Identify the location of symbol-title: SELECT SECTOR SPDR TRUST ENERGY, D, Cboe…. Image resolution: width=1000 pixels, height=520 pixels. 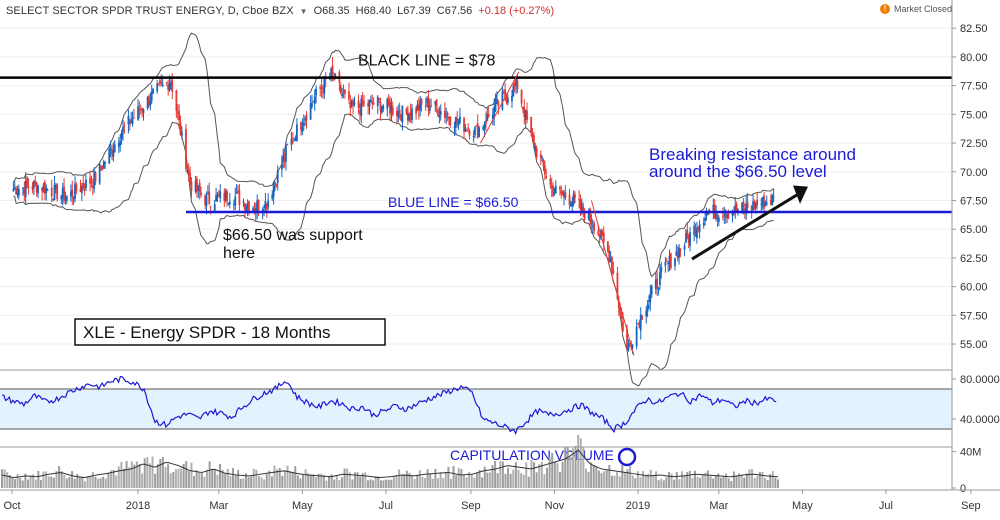
(150, 11).